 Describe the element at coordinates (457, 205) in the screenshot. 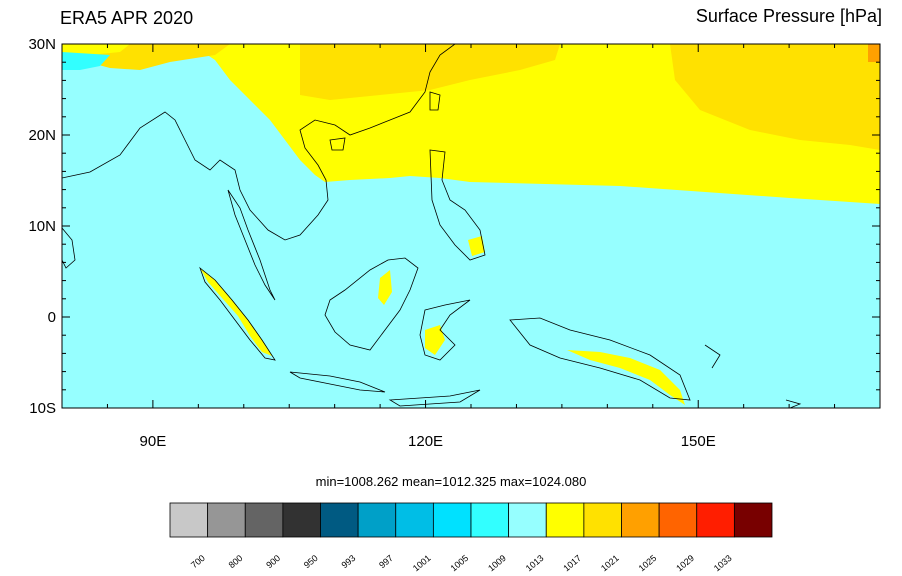

I see `coast-philippines` at that location.